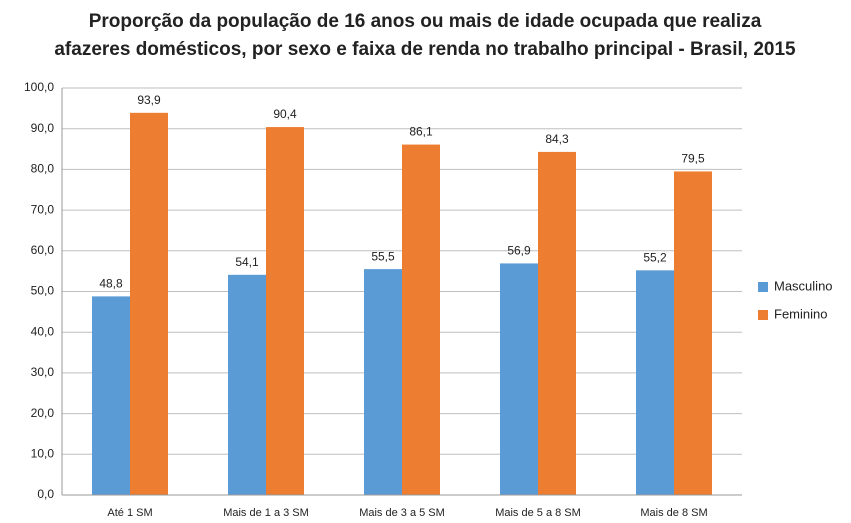  What do you see at coordinates (43, 250) in the screenshot?
I see `y-tick-label: 60,0` at bounding box center [43, 250].